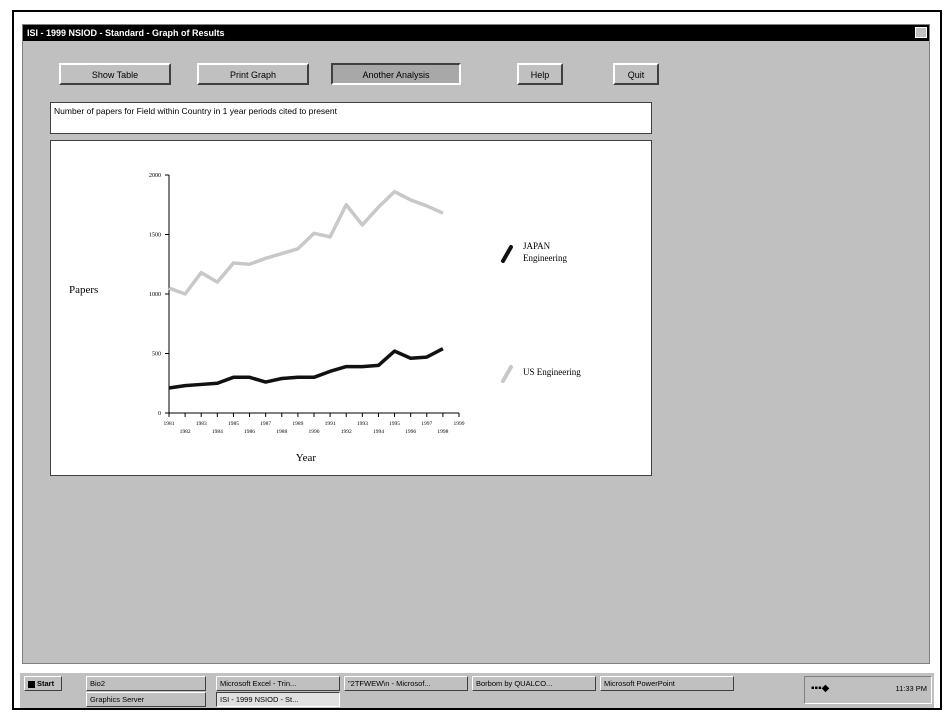  I want to click on task-bio2: Bio2, so click(146, 683).